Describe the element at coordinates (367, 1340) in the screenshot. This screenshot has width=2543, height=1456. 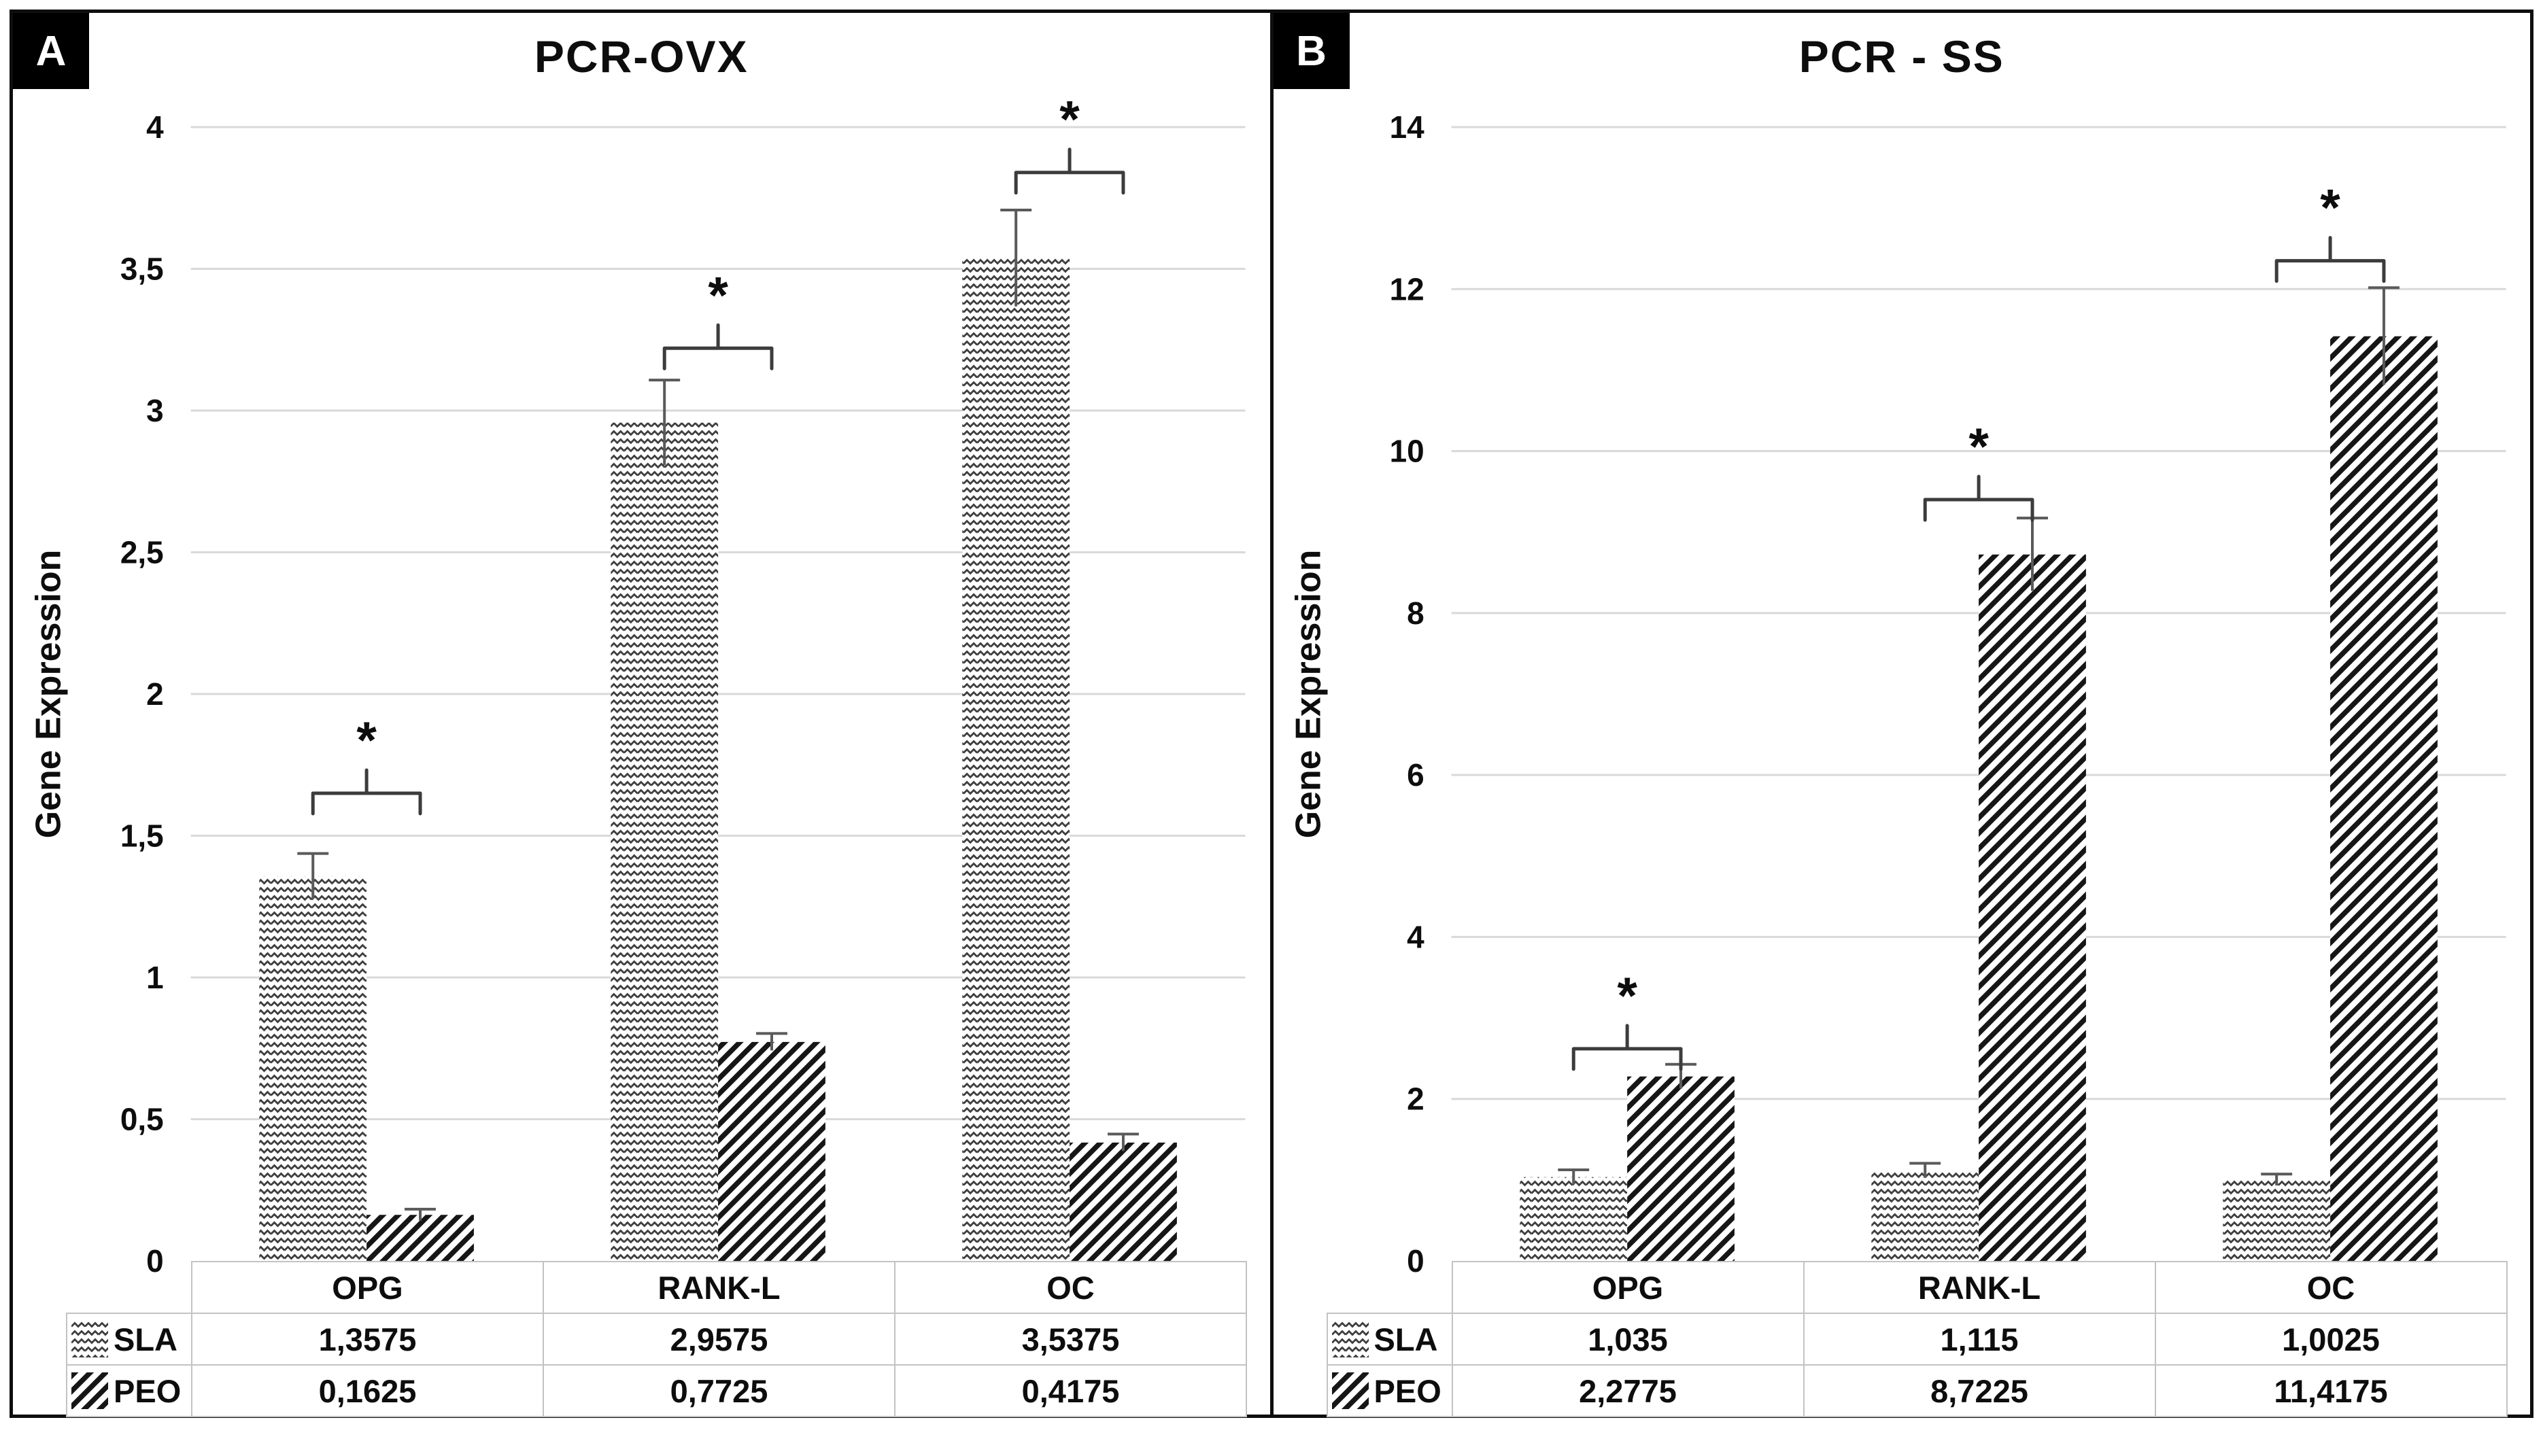
I see `value-cell: 1,3575` at that location.